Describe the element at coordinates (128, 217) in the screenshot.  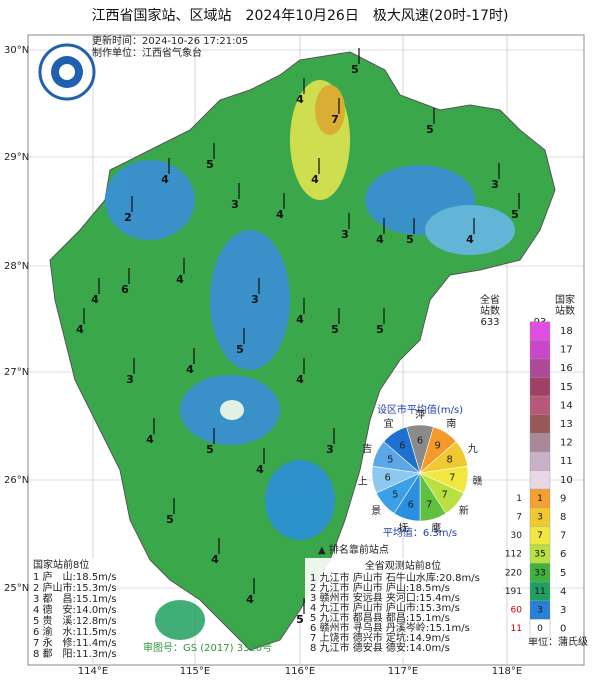
I see `station-value: 2` at that location.